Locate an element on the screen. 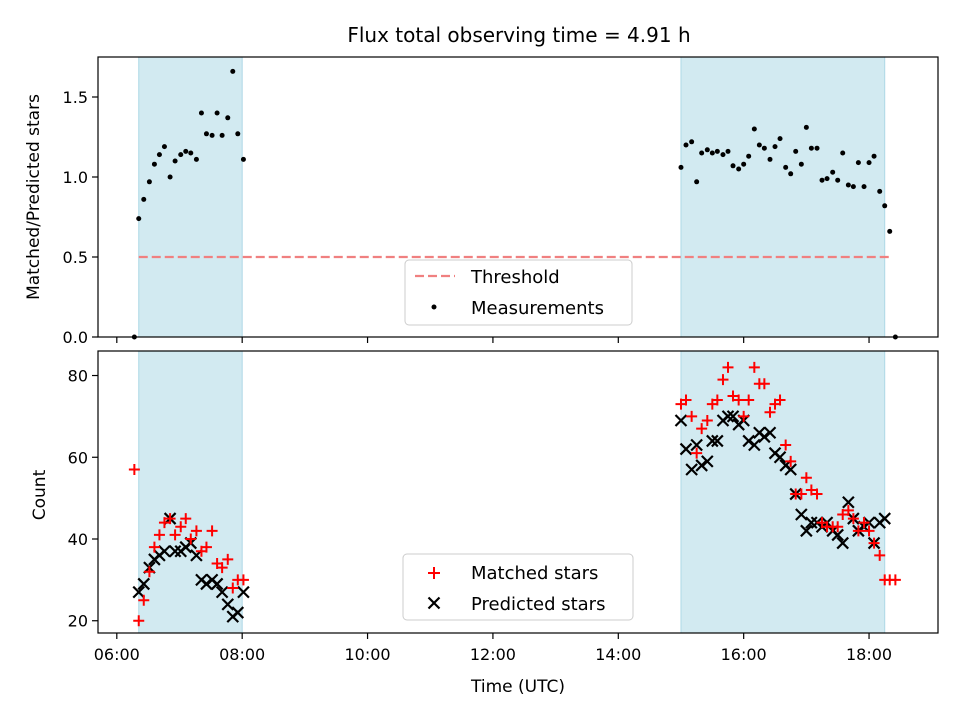 The height and width of the screenshot is (720, 960). x-tick-label: 12:00 is located at coordinates (493, 654).